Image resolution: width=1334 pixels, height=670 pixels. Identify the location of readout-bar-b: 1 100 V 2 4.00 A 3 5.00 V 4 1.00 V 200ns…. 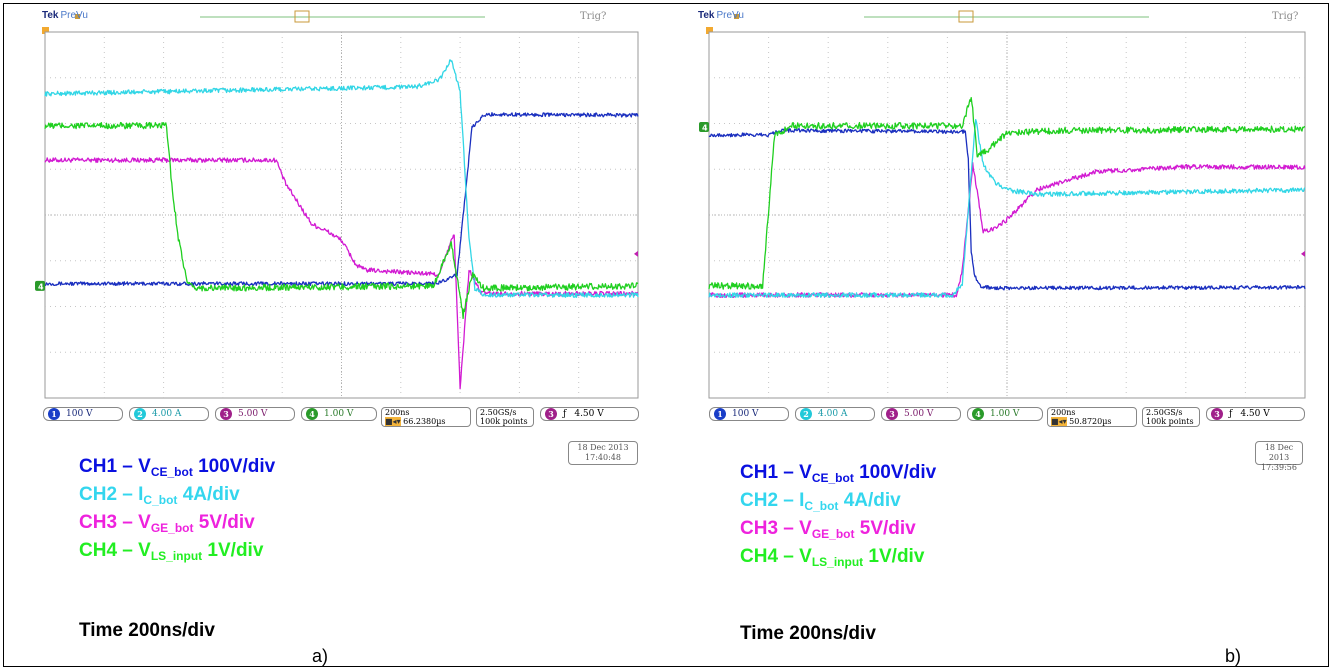
(1009, 417).